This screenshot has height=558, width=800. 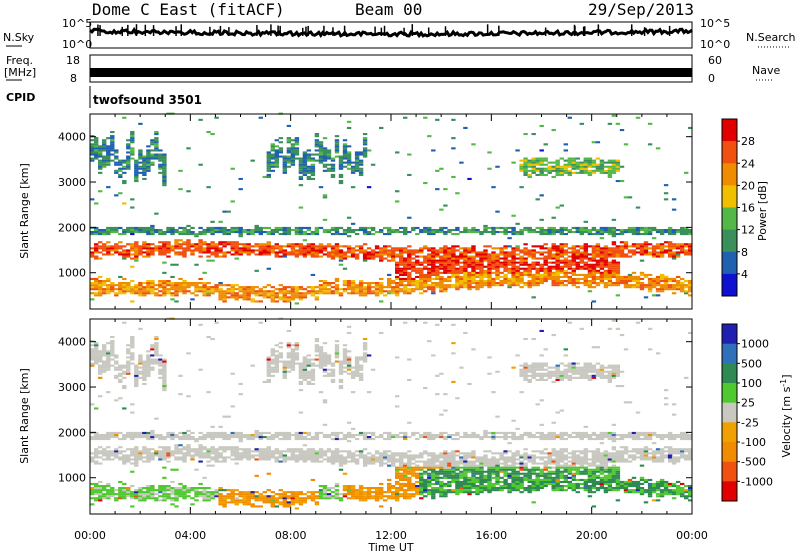 I want to click on cpid-value: twofsound 3501, so click(x=147, y=100).